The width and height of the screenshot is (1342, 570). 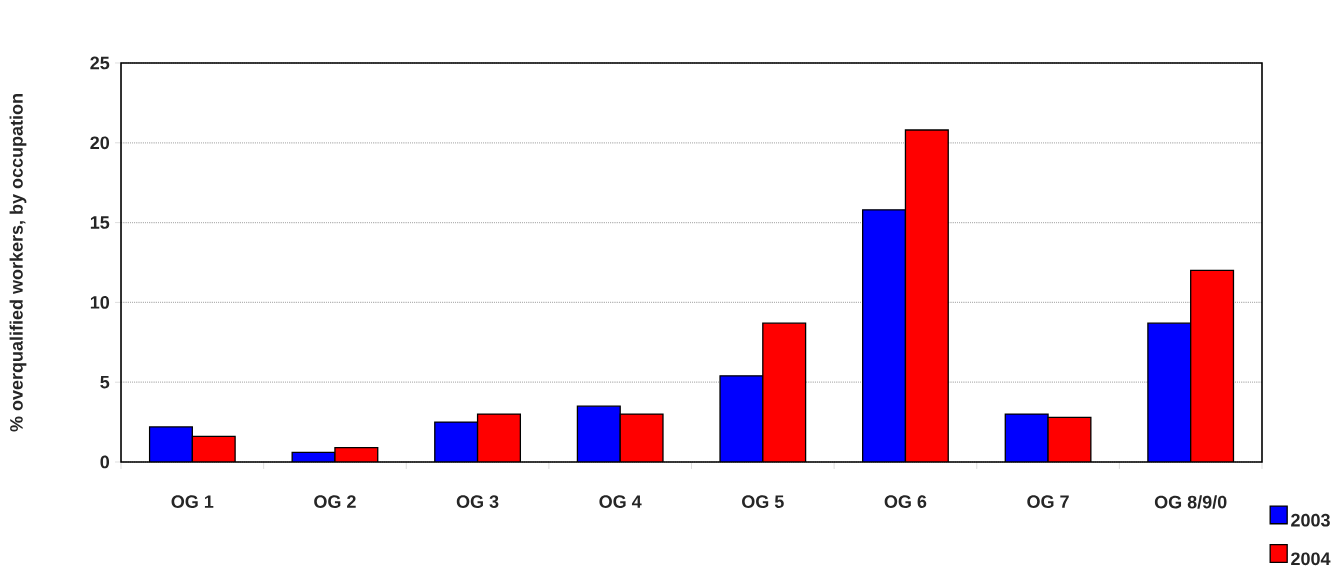 I want to click on y-axis-title: % overqualified workers, by occupation, so click(x=18, y=263).